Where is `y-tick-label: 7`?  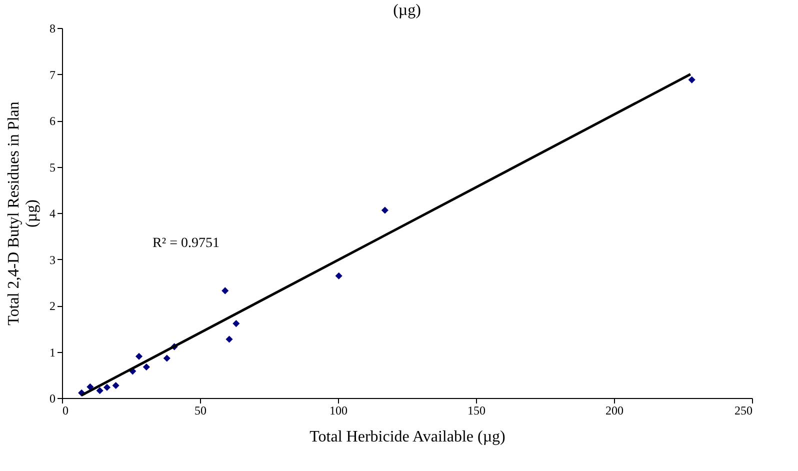 y-tick-label: 7 is located at coordinates (53, 75).